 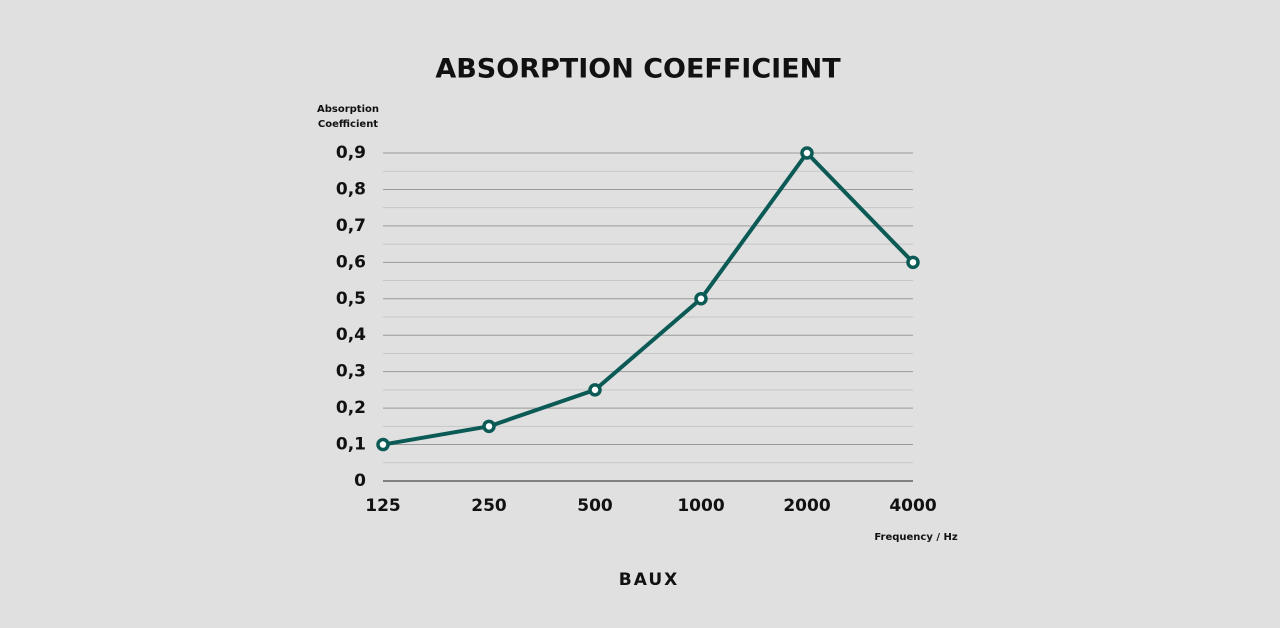 What do you see at coordinates (360, 481) in the screenshot?
I see `y-tick-label: 0` at bounding box center [360, 481].